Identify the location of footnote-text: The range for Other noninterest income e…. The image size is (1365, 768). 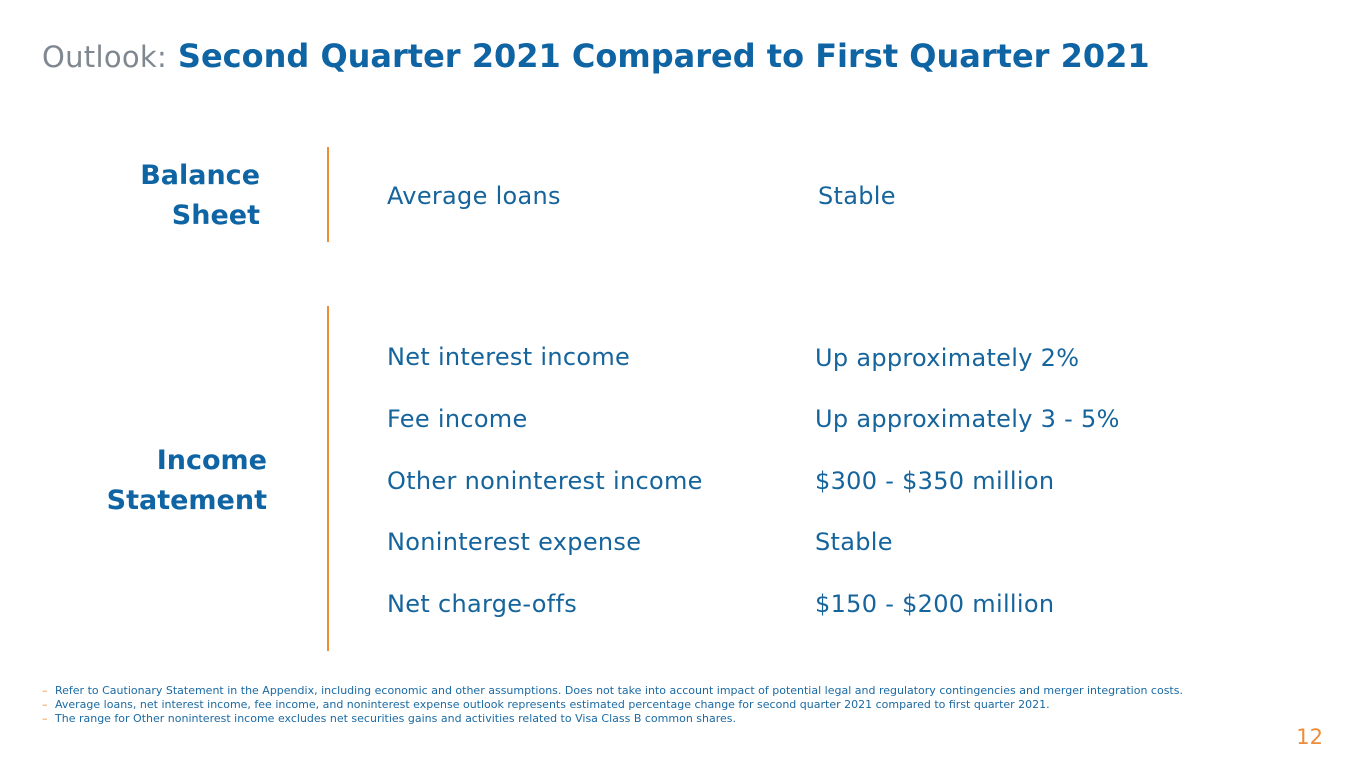
(396, 718).